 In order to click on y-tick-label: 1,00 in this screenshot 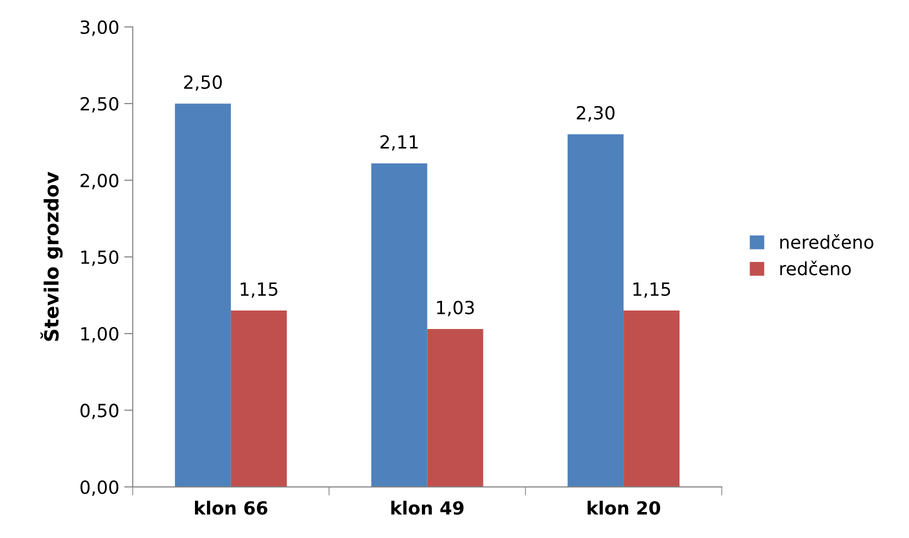, I will do `click(99, 335)`.